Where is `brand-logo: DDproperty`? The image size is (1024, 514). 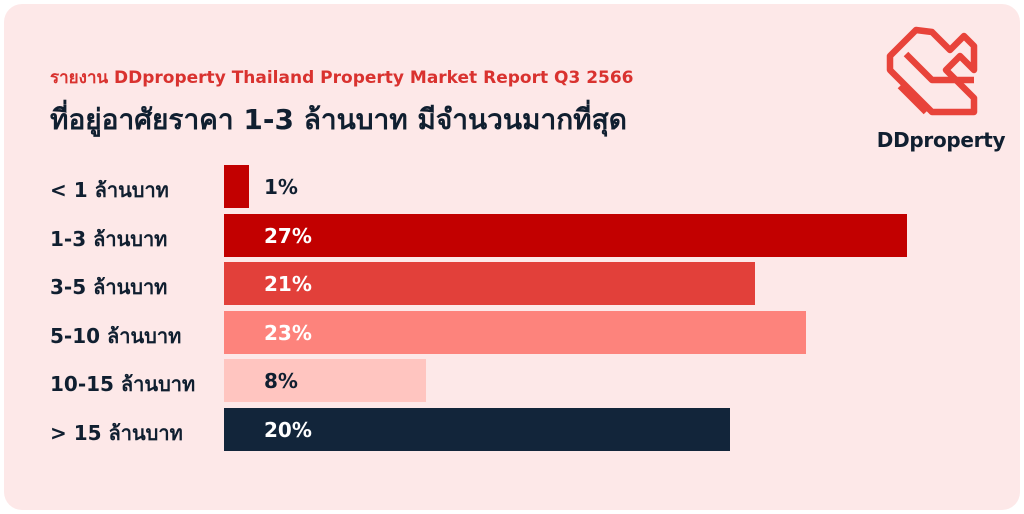
brand-logo: DDproperty is located at coordinates (941, 89).